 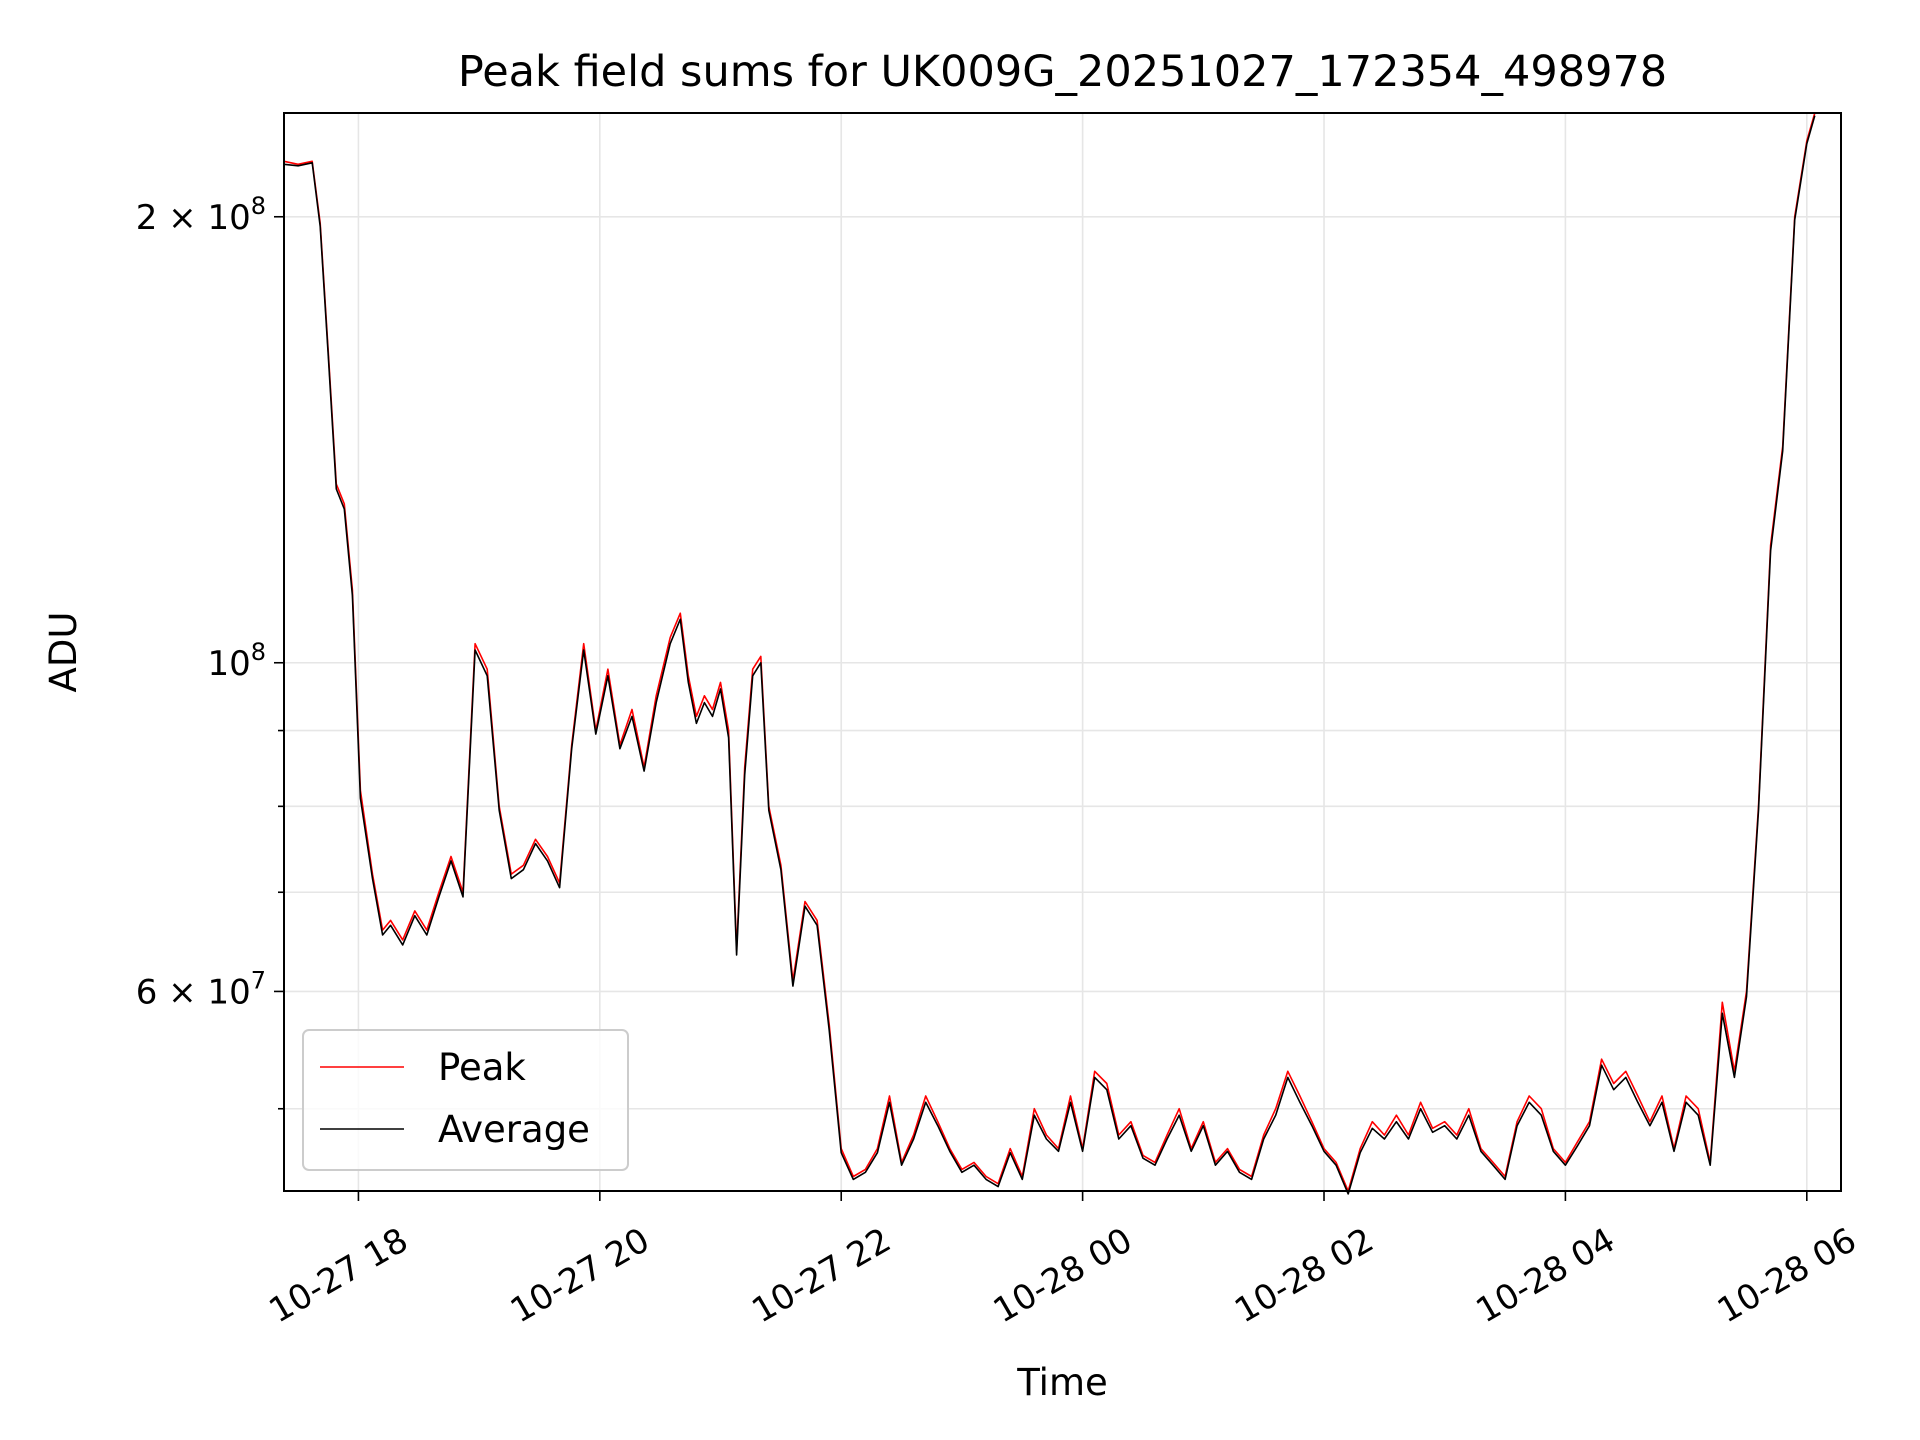 I want to click on y-axis-label: ADU, so click(x=63, y=652).